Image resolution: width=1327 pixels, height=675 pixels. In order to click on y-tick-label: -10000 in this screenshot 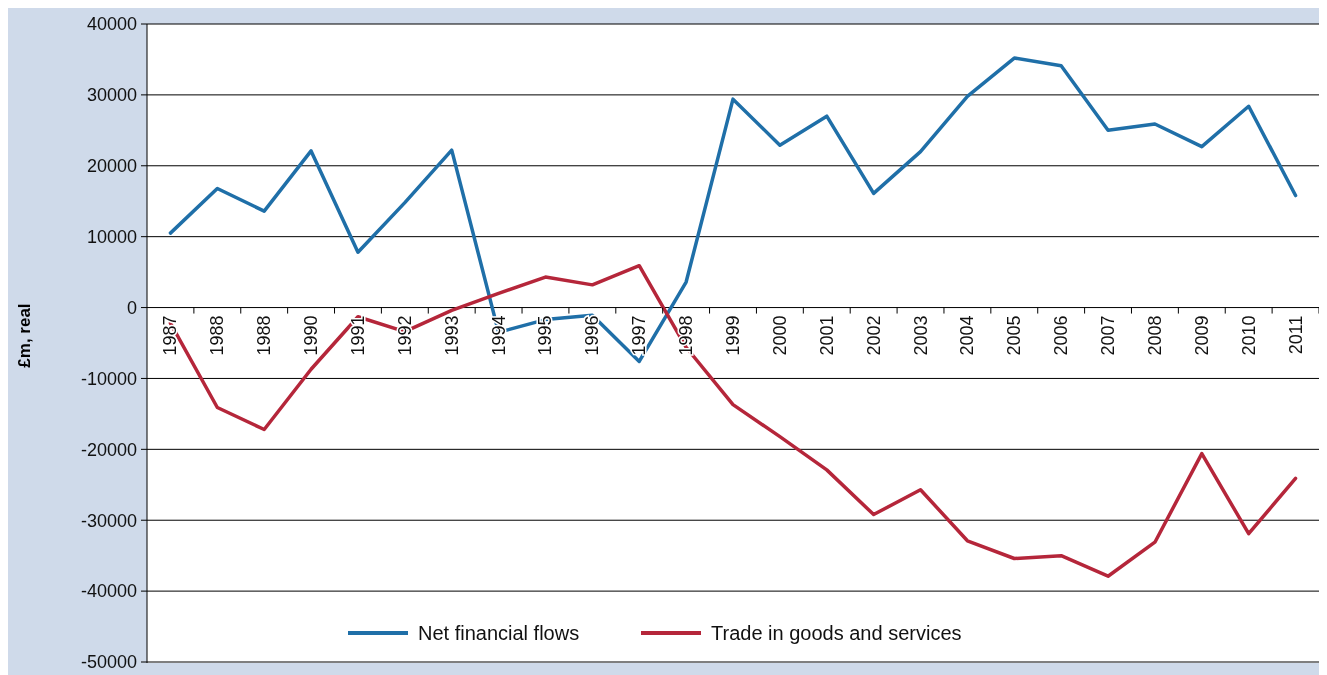, I will do `click(108, 378)`.